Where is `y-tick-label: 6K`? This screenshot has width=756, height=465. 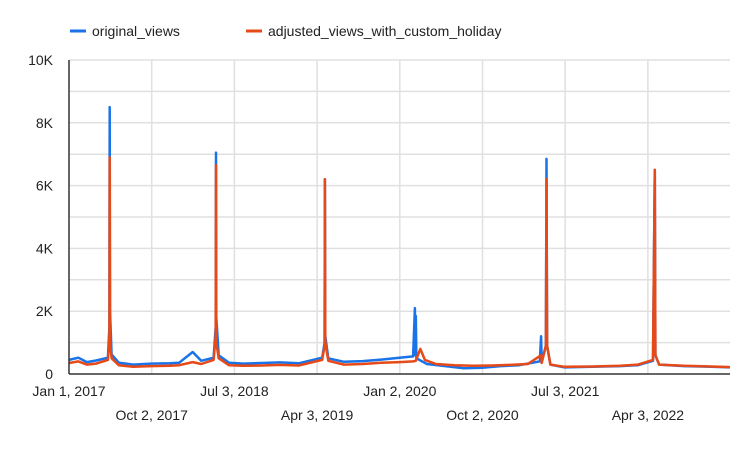 y-tick-label: 6K is located at coordinates (45, 186).